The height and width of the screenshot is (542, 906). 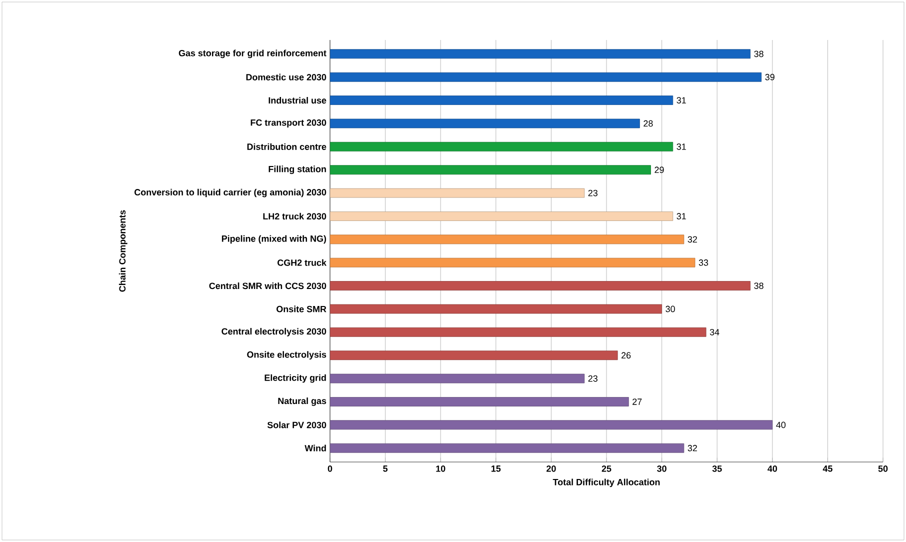 I want to click on y-tick-label: Electricity grid, so click(x=295, y=378).